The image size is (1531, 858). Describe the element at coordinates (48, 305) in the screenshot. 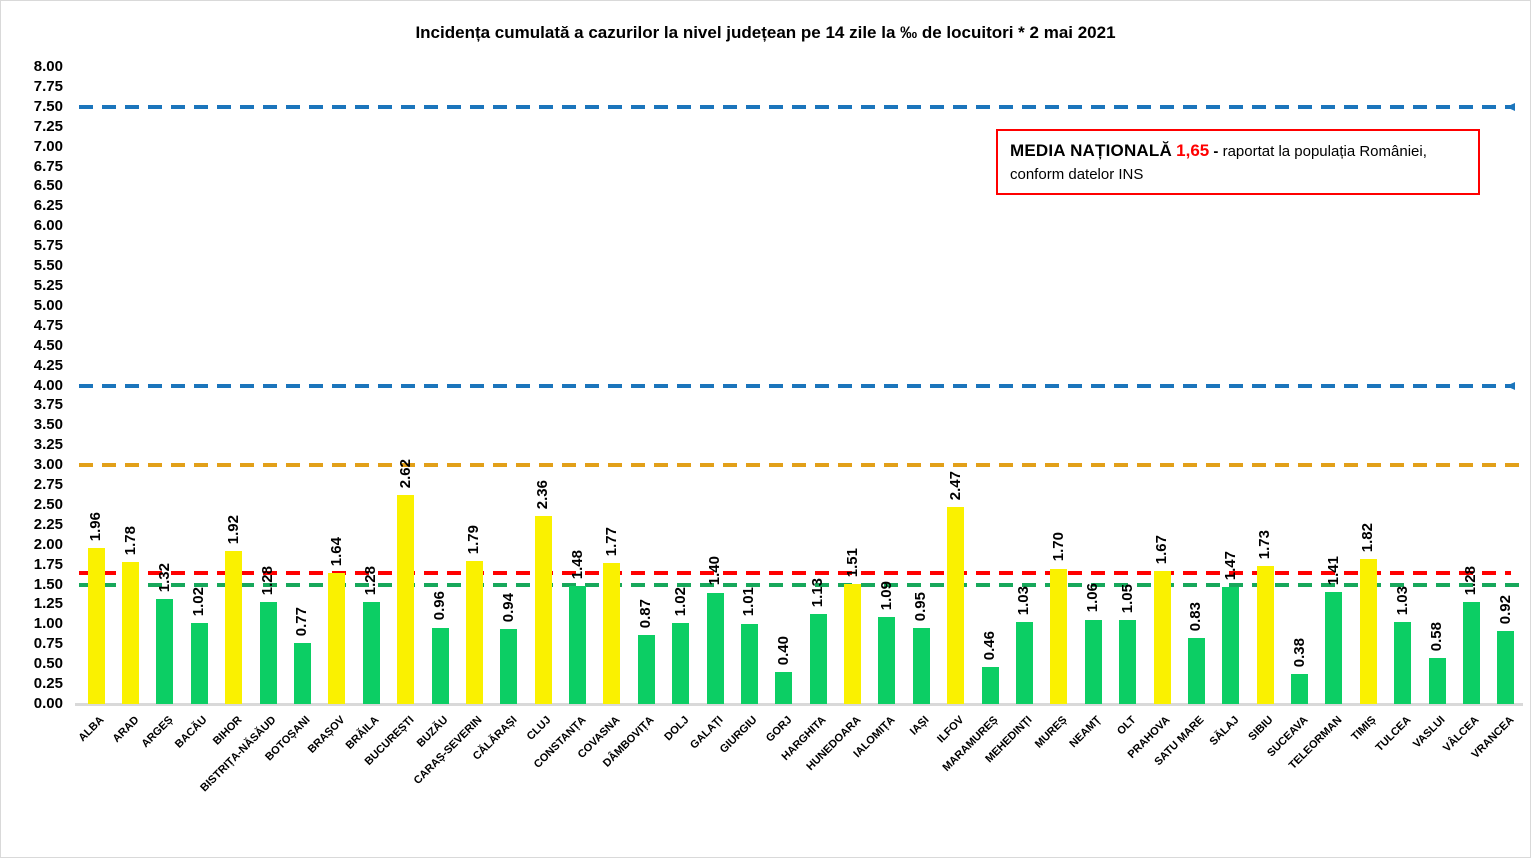

I see `y-axis-tick: 5.00` at that location.